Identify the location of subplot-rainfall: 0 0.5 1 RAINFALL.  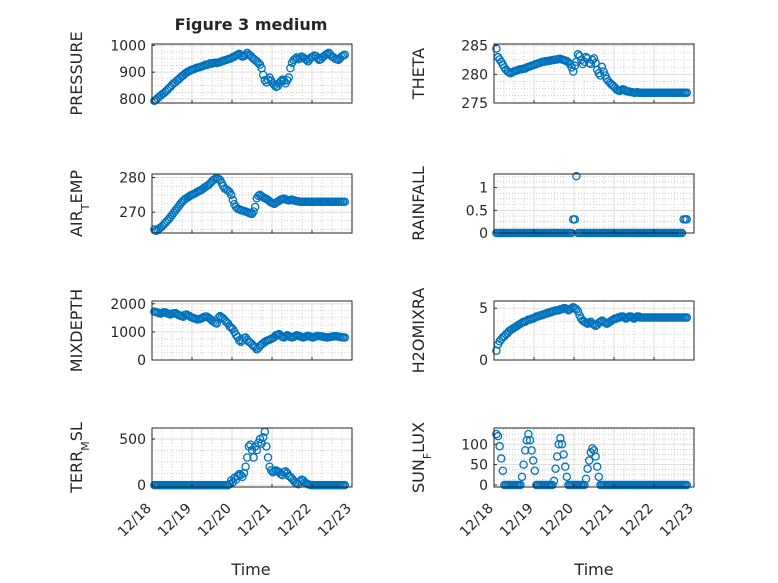
(552, 204).